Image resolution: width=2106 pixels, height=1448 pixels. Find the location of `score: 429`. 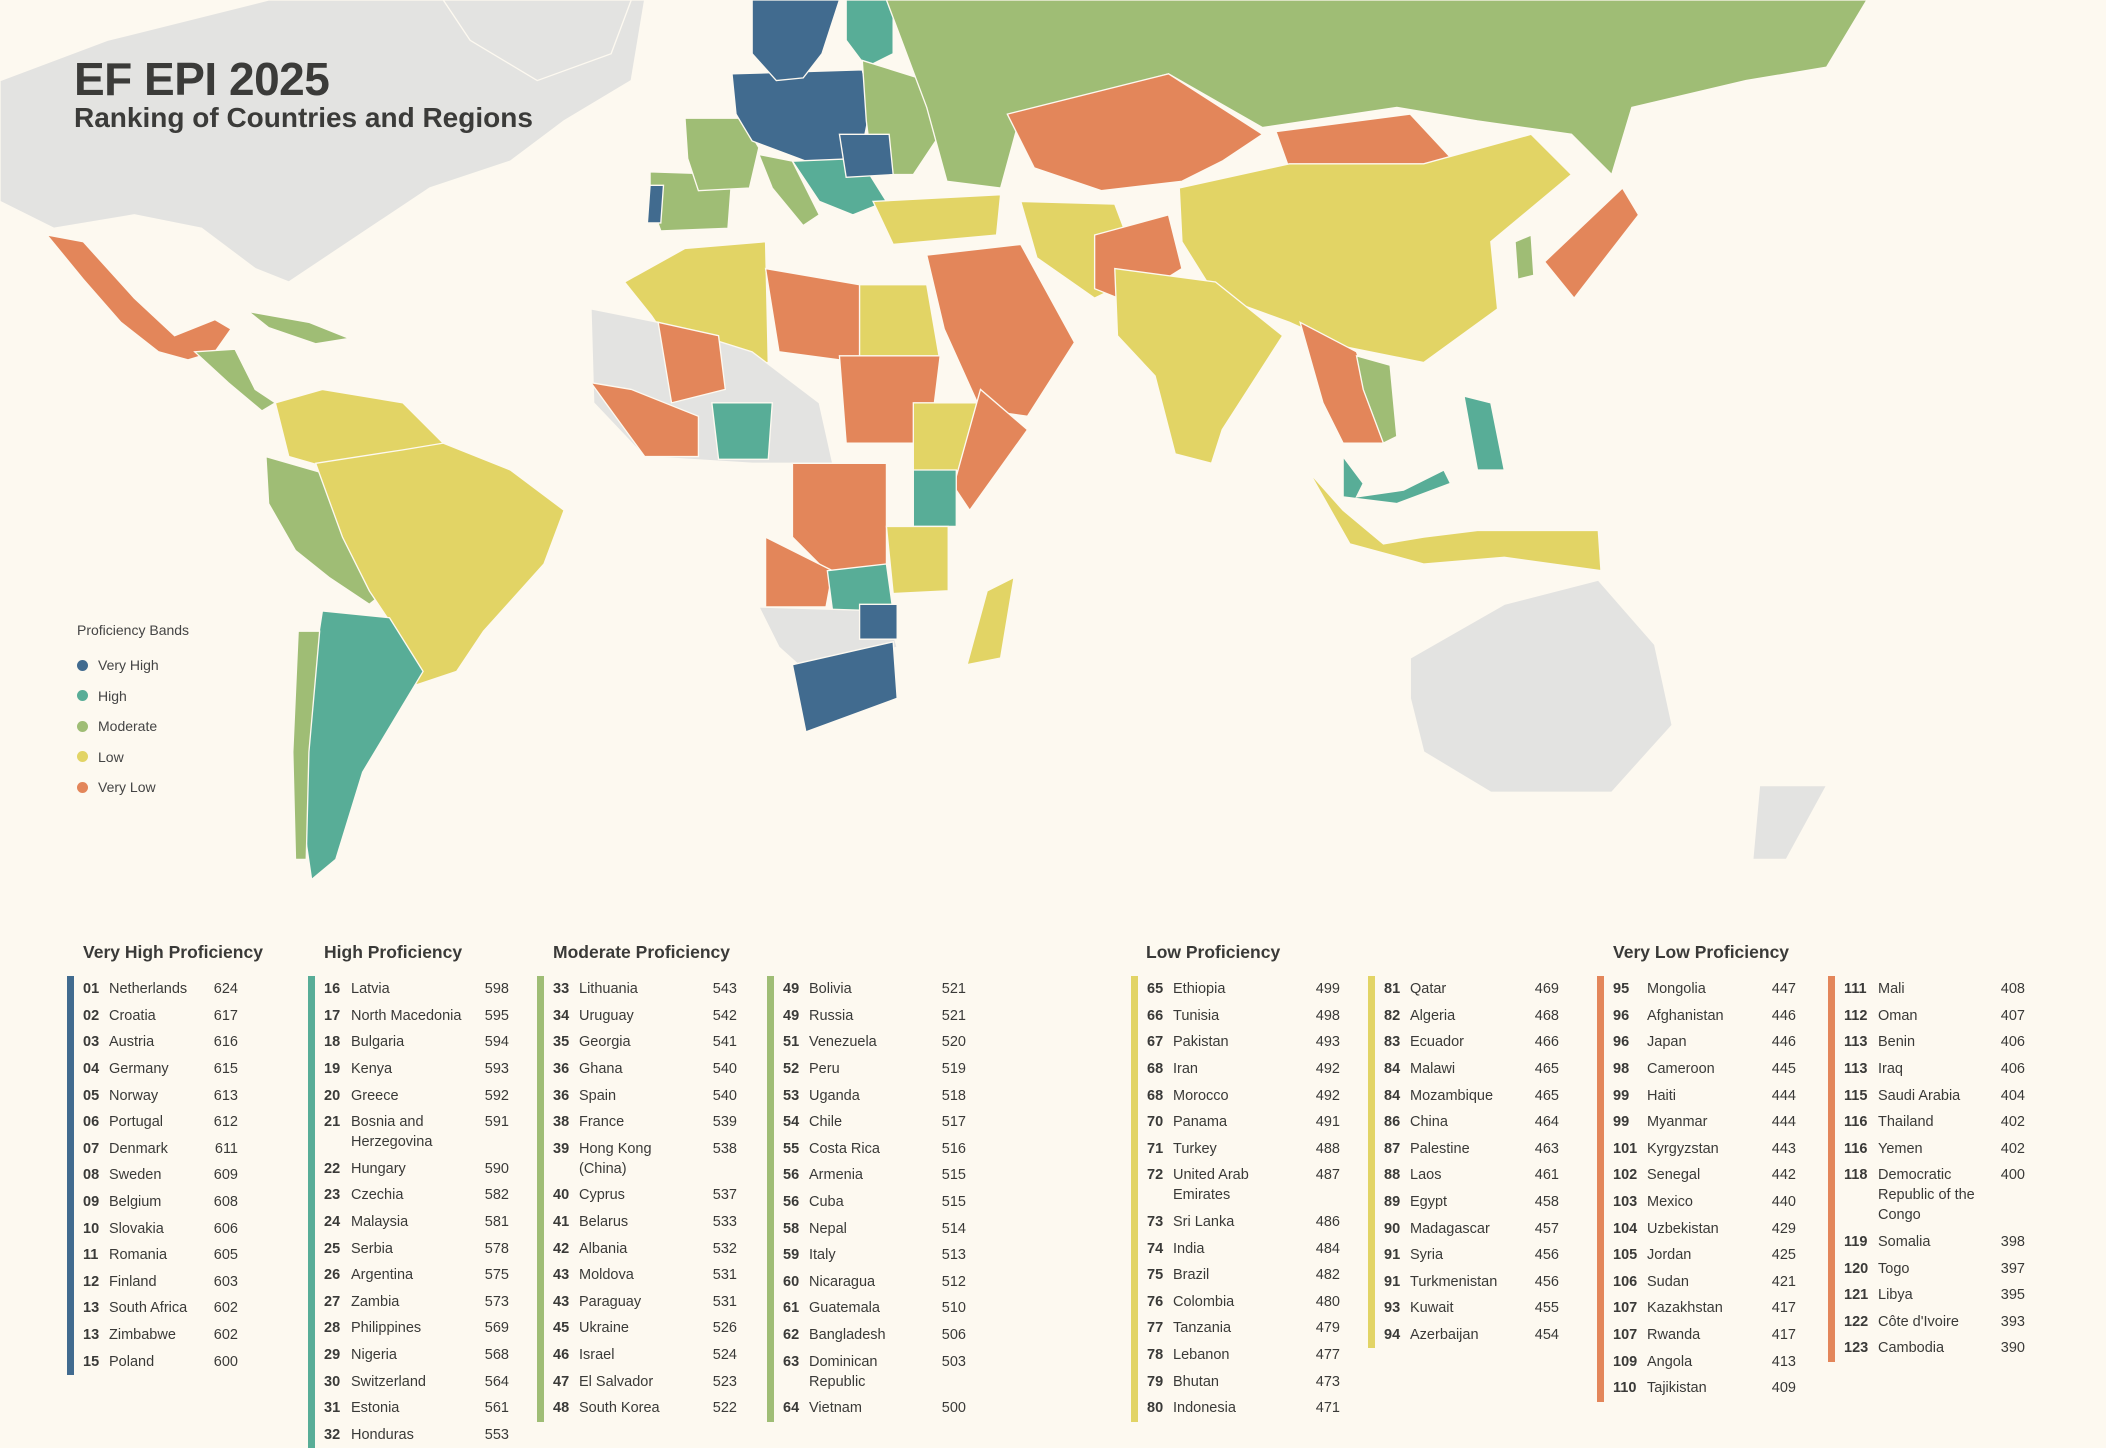

score: 429 is located at coordinates (1778, 1229).